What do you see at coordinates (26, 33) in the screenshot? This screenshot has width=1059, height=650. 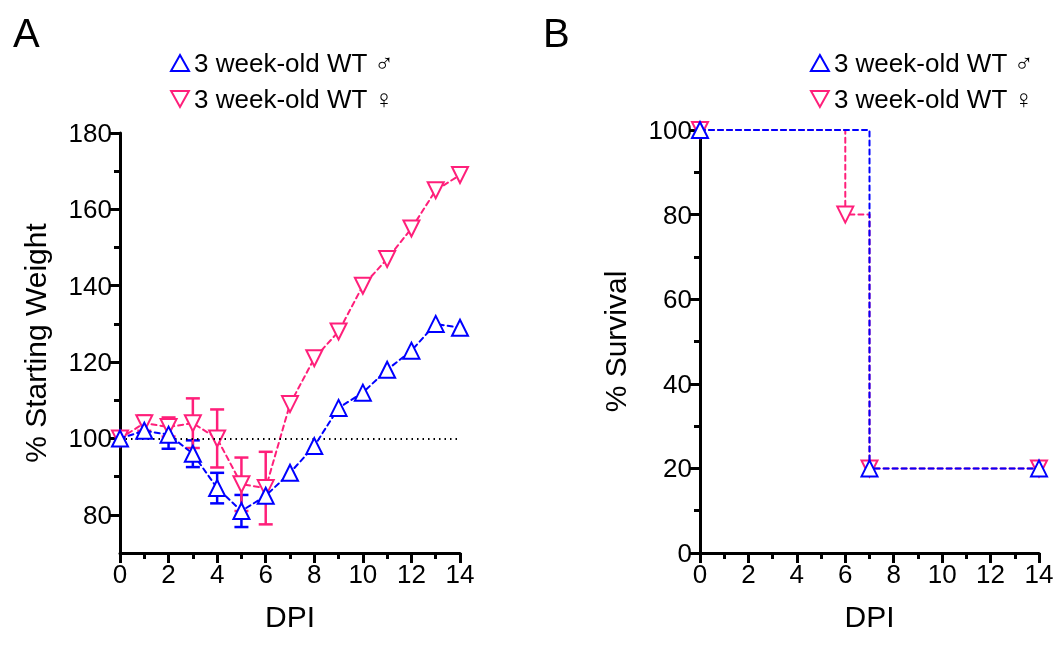 I see `chart-title: A` at bounding box center [26, 33].